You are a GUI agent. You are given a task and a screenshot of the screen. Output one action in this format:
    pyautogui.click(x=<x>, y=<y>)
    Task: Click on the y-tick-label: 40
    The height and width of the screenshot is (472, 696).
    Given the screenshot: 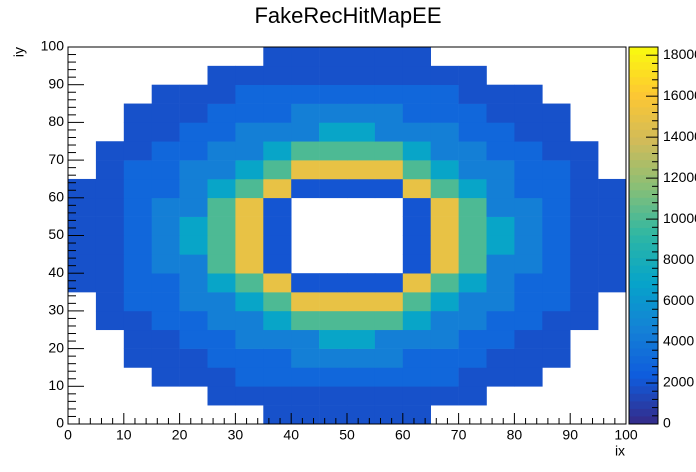 What is the action you would take?
    pyautogui.click(x=56, y=272)
    